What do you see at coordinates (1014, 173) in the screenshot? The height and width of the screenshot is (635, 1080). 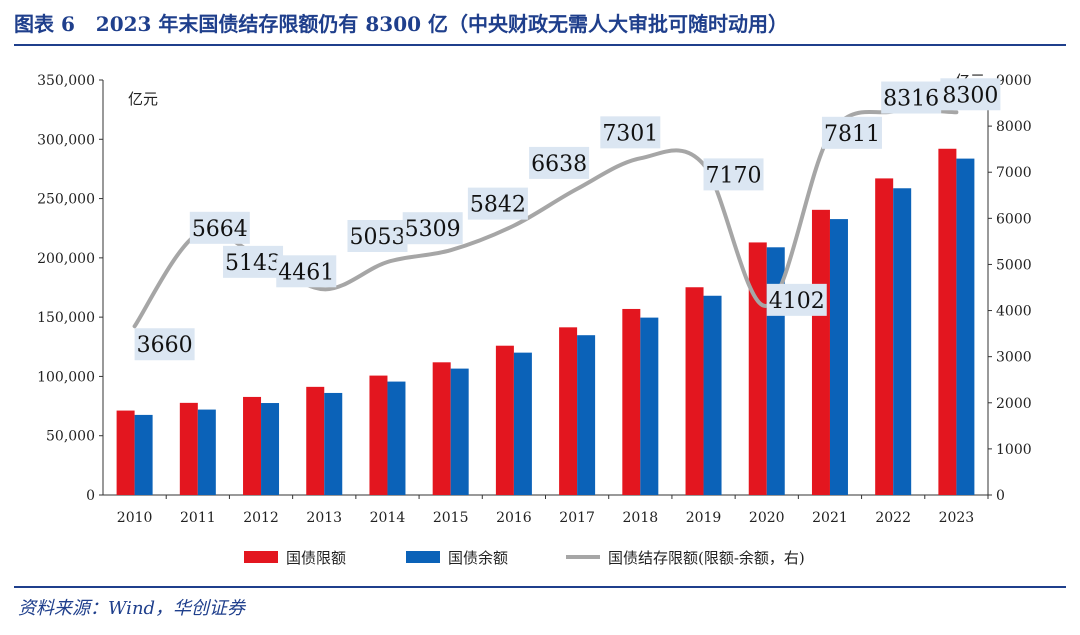 I see `right-tick-label: 7000` at bounding box center [1014, 173].